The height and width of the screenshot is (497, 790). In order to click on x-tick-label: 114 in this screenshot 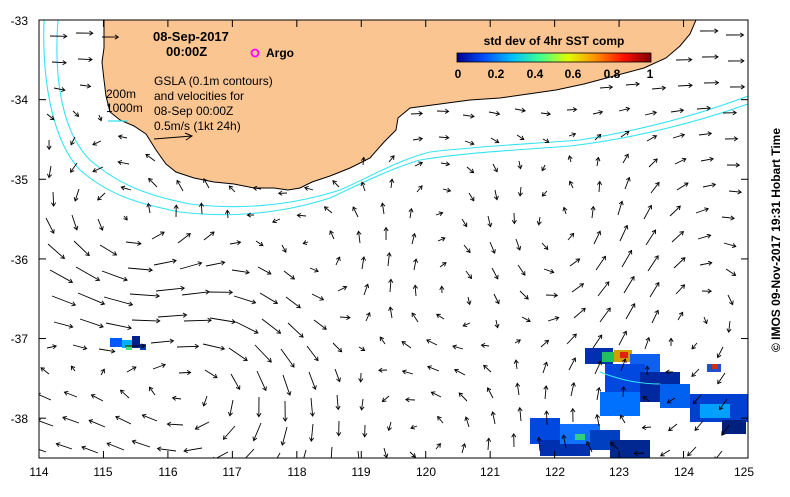, I will do `click(38, 472)`.